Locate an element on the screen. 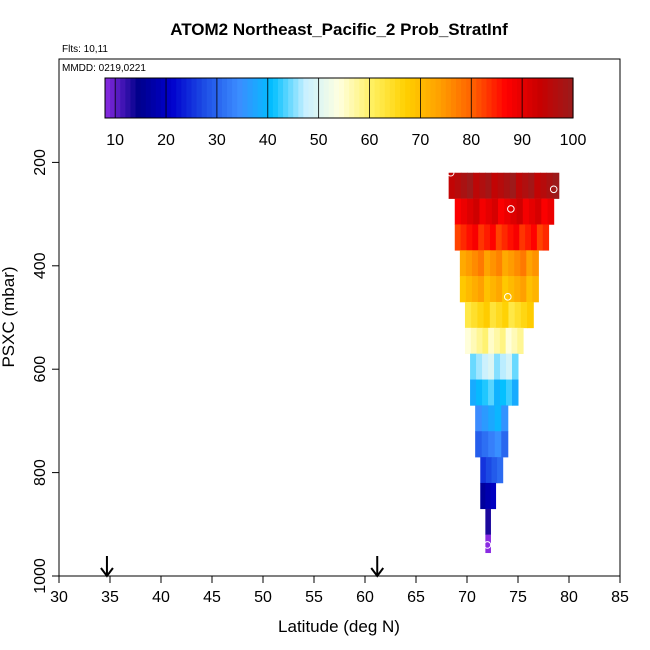  y-axis-label: PSXC (mbar) is located at coordinates (9, 316).